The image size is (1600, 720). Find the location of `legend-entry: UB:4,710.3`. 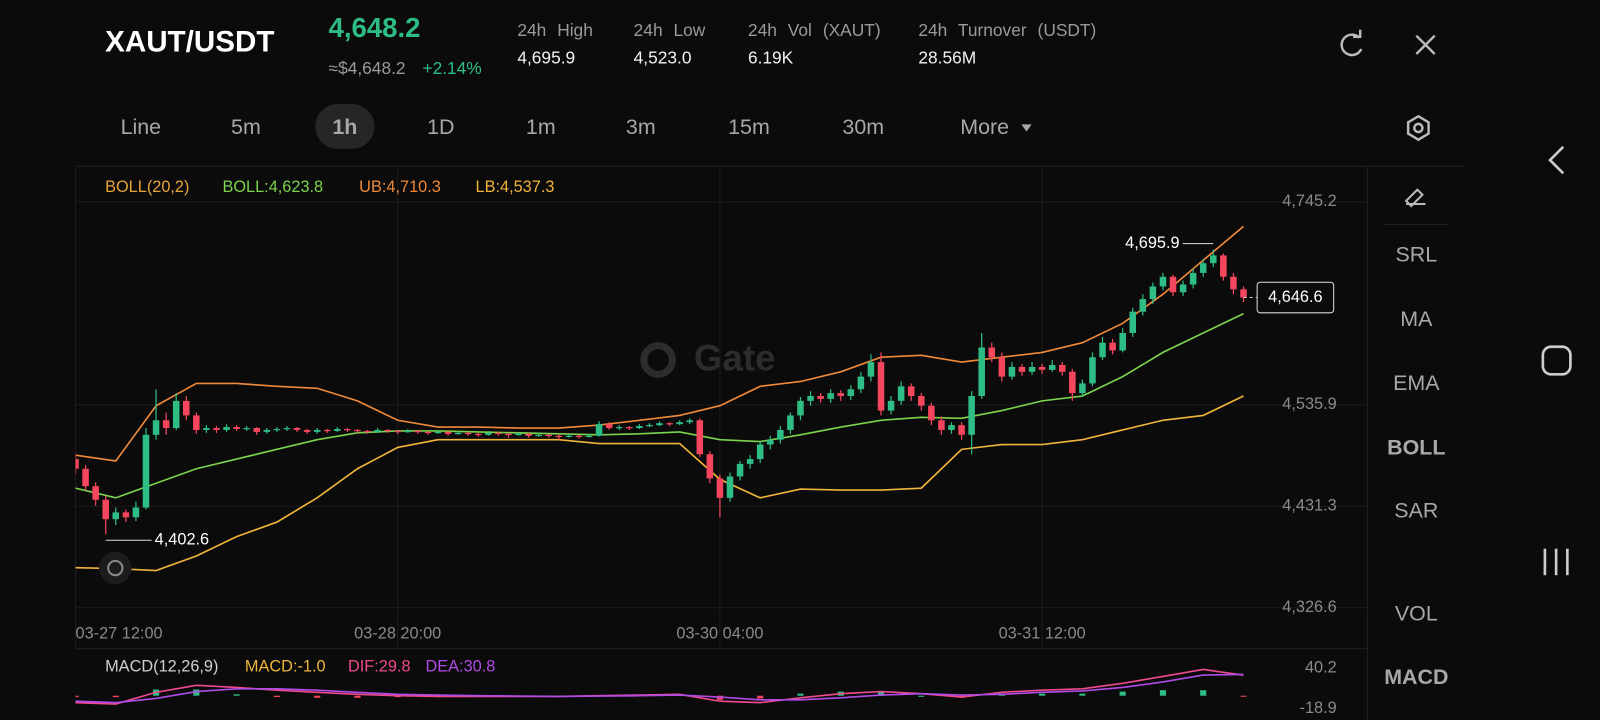

legend-entry: UB:4,710.3 is located at coordinates (400, 187).